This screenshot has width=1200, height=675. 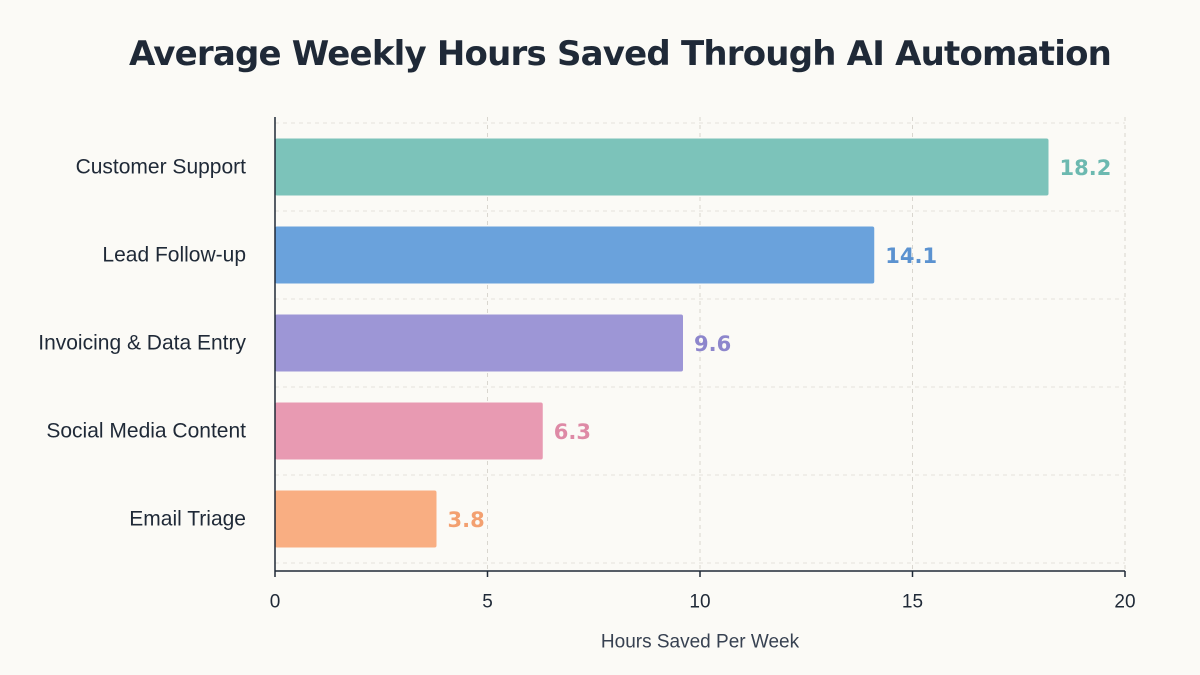 What do you see at coordinates (699, 602) in the screenshot?
I see `x-tick-label-10: 10` at bounding box center [699, 602].